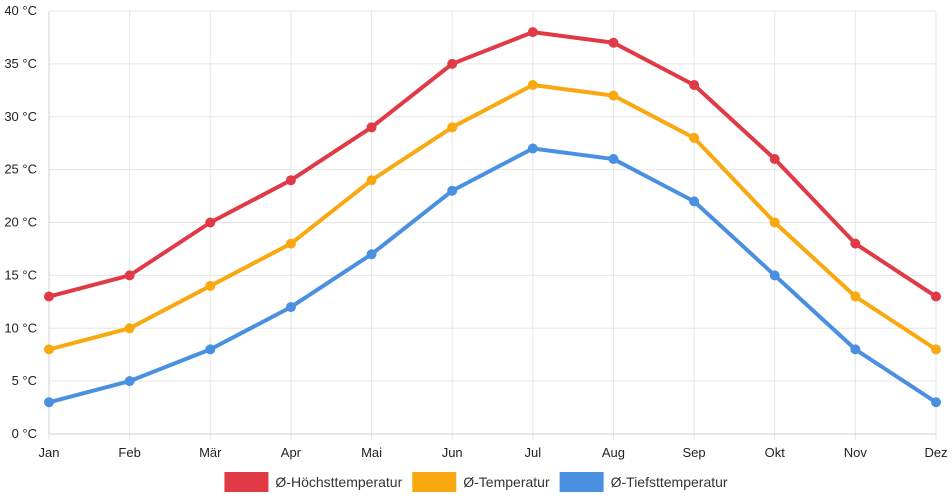  I want to click on legend-item: Ø-Höchsttemperatur, so click(313, 482).